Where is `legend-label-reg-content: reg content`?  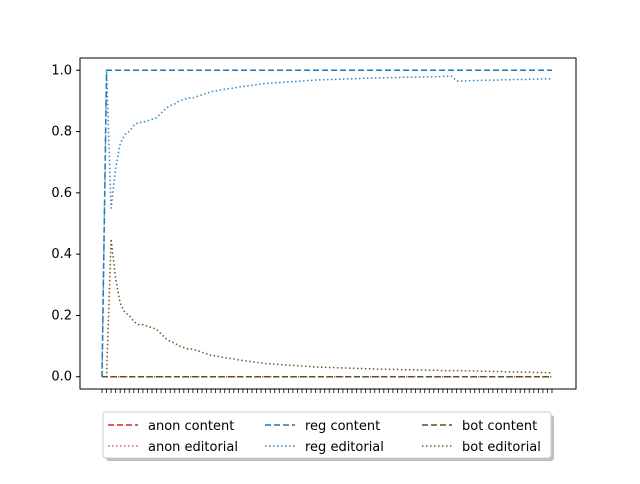 legend-label-reg-content: reg content is located at coordinates (342, 426).